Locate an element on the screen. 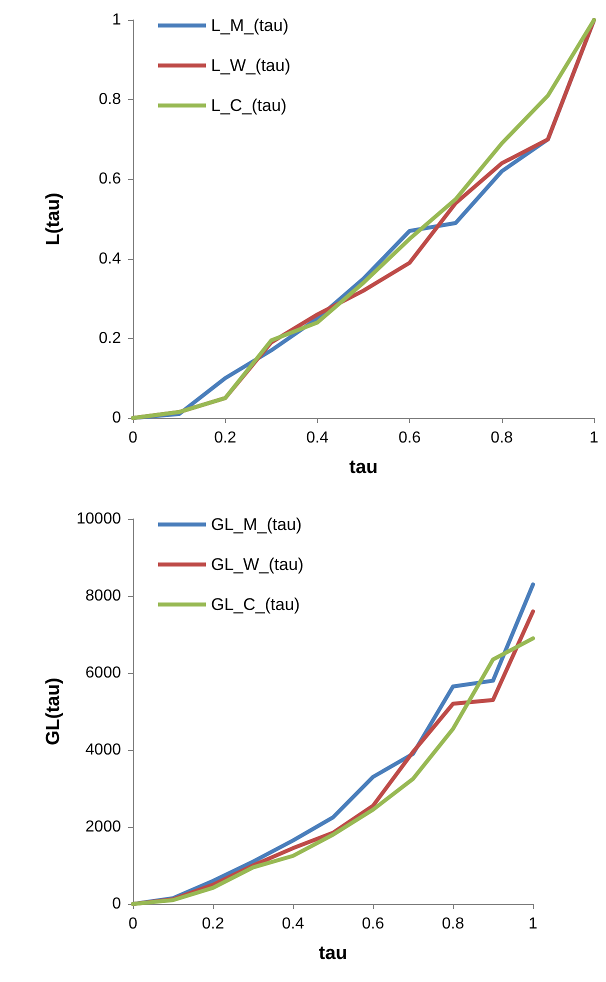 The width and height of the screenshot is (606, 982). y-axis-title: L(tau) is located at coordinates (53, 219).